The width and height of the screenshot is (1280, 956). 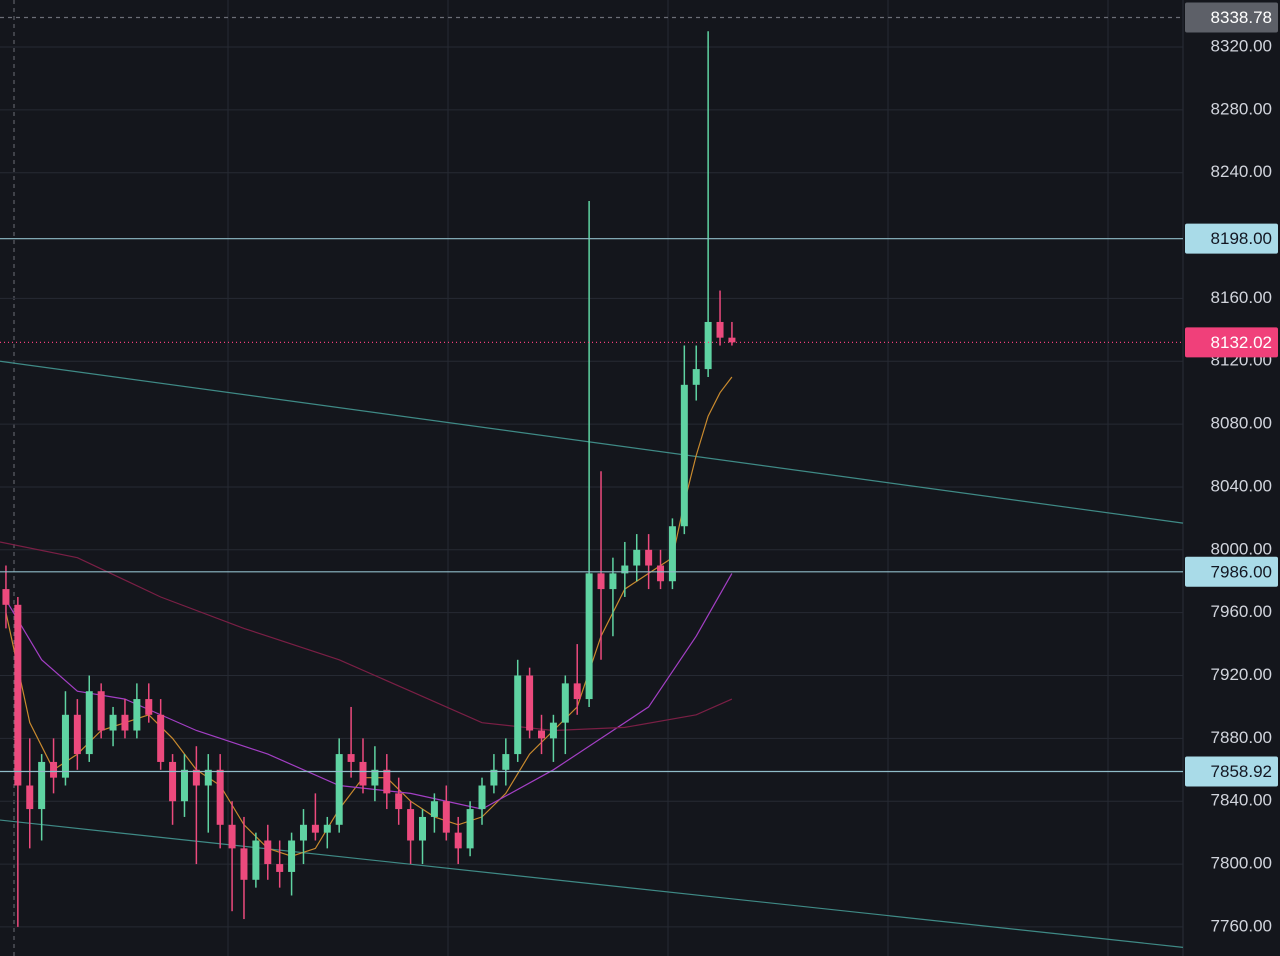 I want to click on y-tick-label: 8280.00, so click(x=1241, y=108).